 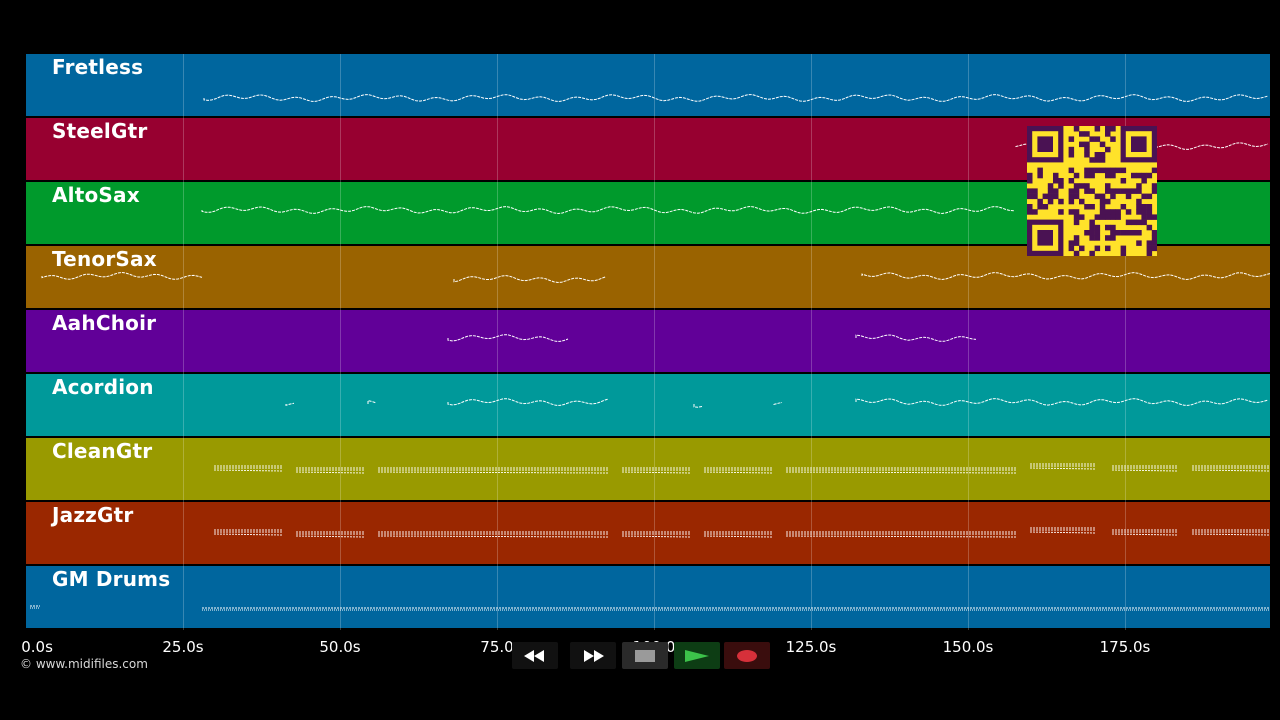 What do you see at coordinates (104, 259) in the screenshot?
I see `track-name: TenorSax` at bounding box center [104, 259].